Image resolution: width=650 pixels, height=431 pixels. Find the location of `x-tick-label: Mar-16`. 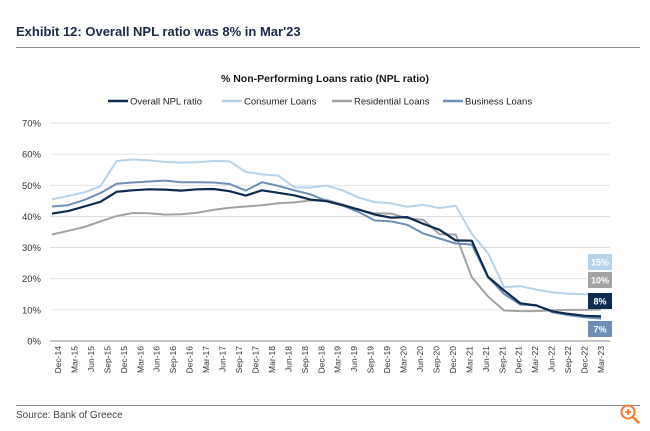

x-tick-label: Mar-16 is located at coordinates (140, 359).